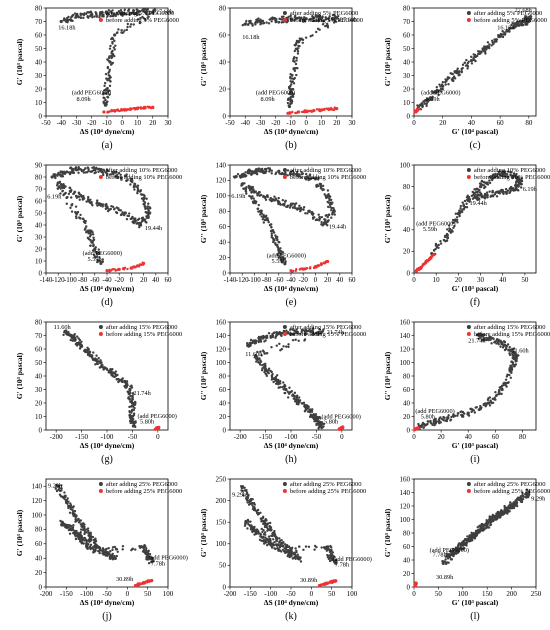 The image size is (550, 630). What do you see at coordinates (291, 445) in the screenshot?
I see `x-axis-label: ΔS (10⁴ dyne/cm)` at bounding box center [291, 445].